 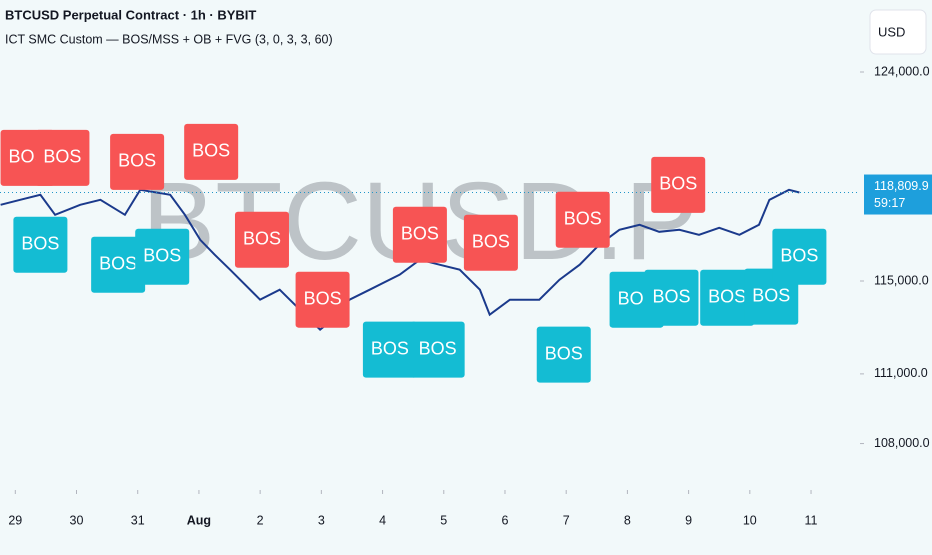 I want to click on y-tick-label: 108,000.0, so click(x=902, y=443).